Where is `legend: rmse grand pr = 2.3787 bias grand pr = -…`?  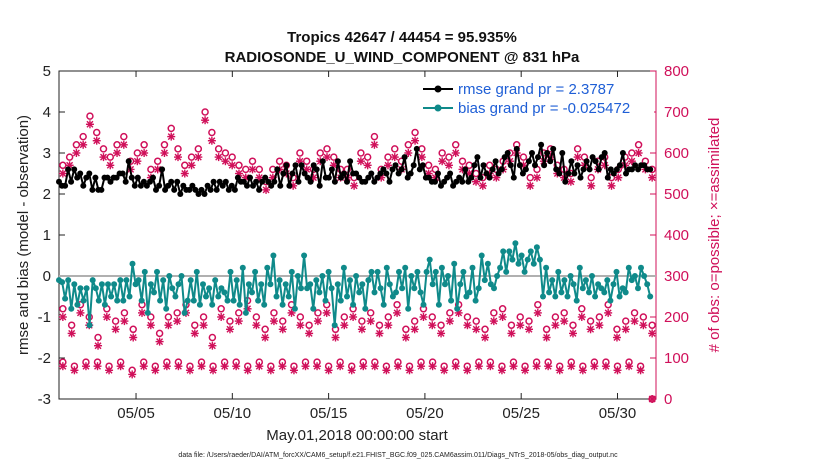 legend: rmse grand pr = 2.3787 bias grand pr = -… is located at coordinates (537, 98).